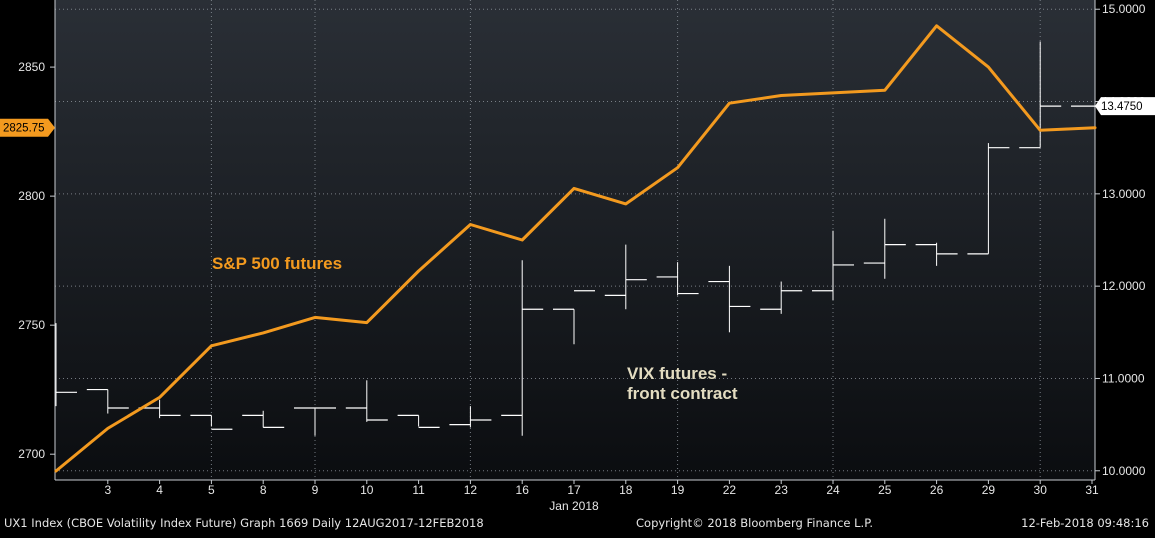 This screenshot has width=1155, height=538. What do you see at coordinates (471, 490) in the screenshot?
I see `x-axis-tick-label: 12` at bounding box center [471, 490].